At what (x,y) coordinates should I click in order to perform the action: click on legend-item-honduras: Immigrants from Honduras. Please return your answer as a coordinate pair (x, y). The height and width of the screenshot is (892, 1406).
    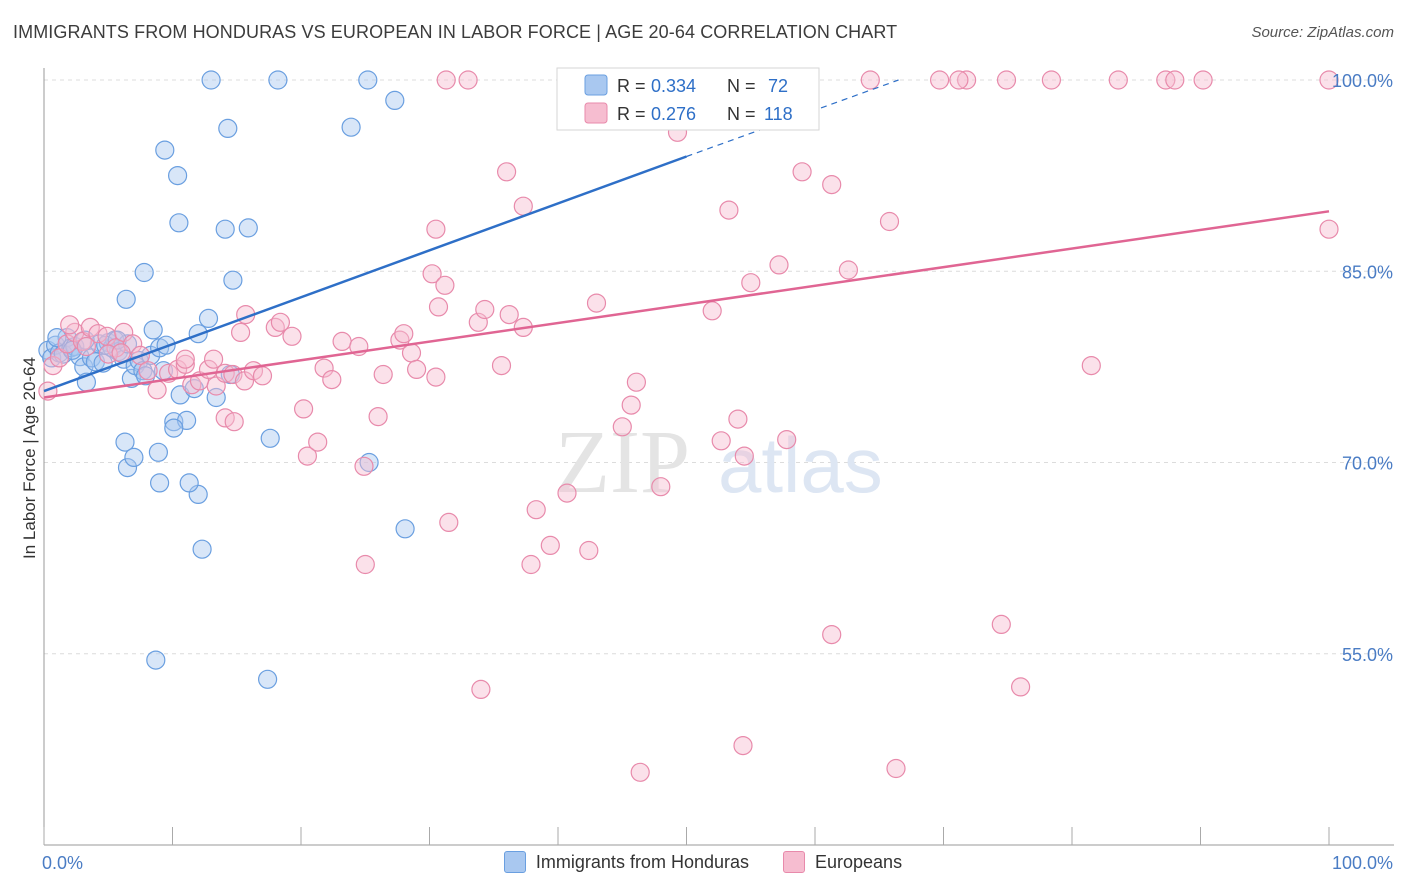
    Looking at the image, I should click on (626, 862).